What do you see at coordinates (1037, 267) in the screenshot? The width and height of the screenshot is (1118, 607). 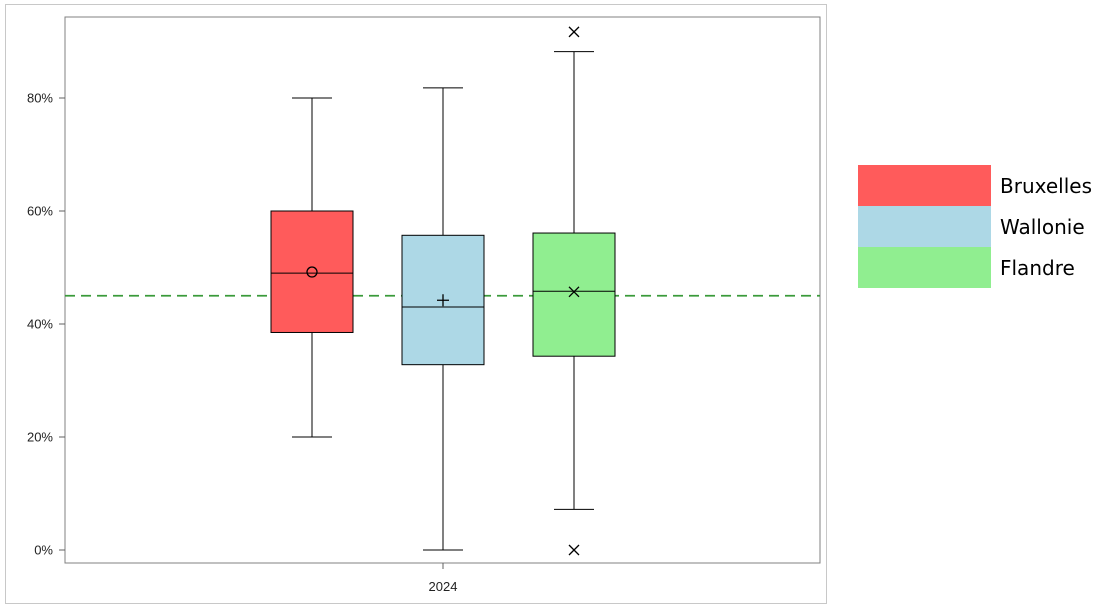 I see `legend-label-flandre: Flandre` at bounding box center [1037, 267].